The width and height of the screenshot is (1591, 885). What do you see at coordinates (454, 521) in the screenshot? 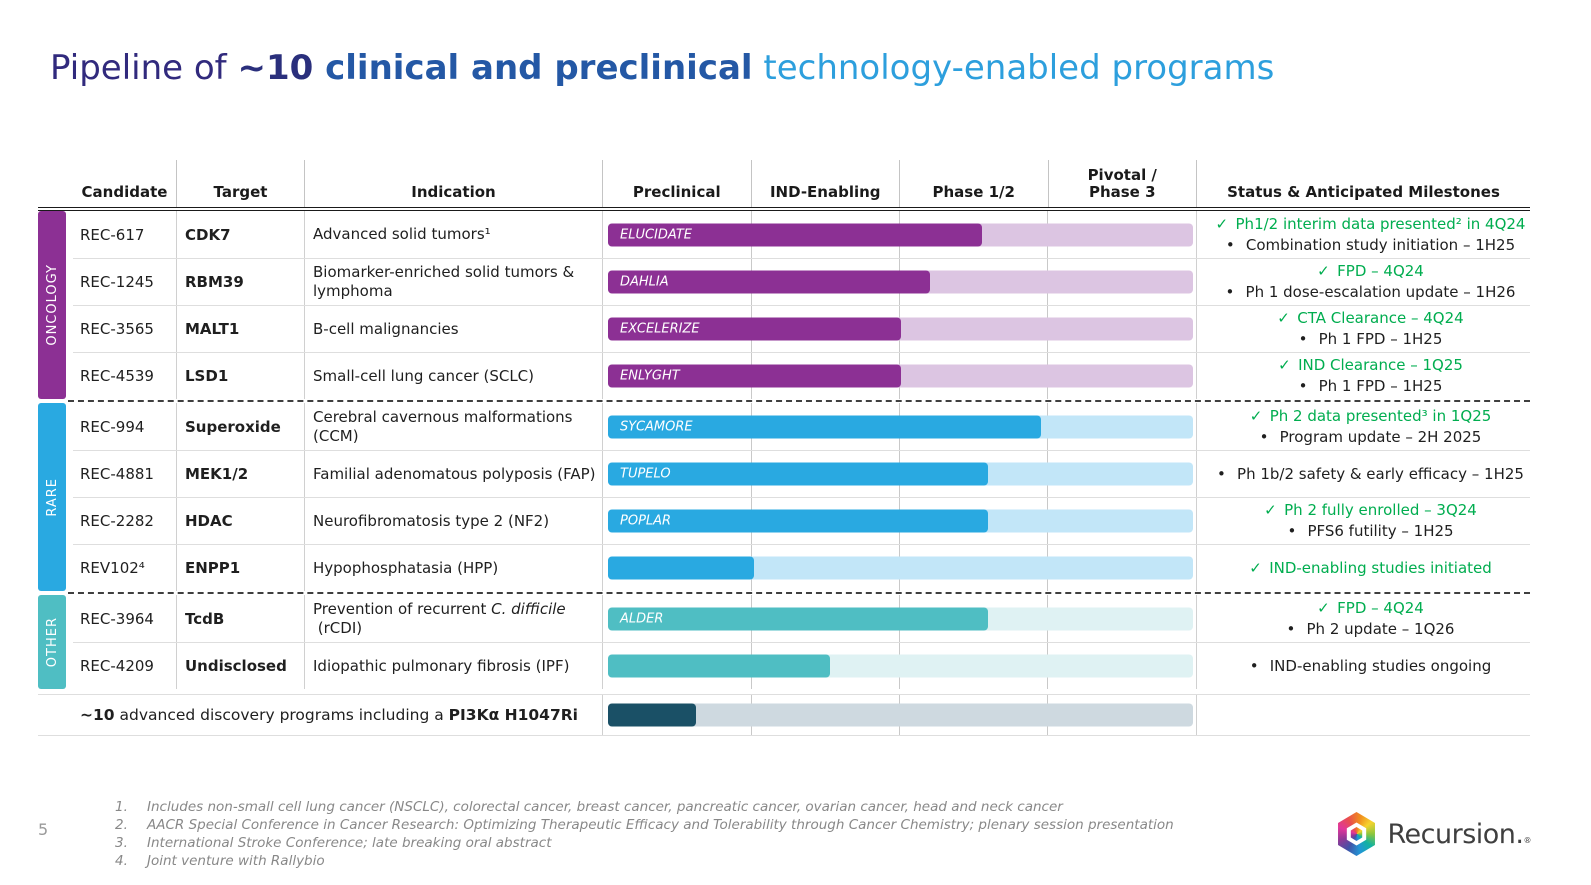
I see `indication-cell: Neurofibromatosis type 2 (NF2)` at bounding box center [454, 521].